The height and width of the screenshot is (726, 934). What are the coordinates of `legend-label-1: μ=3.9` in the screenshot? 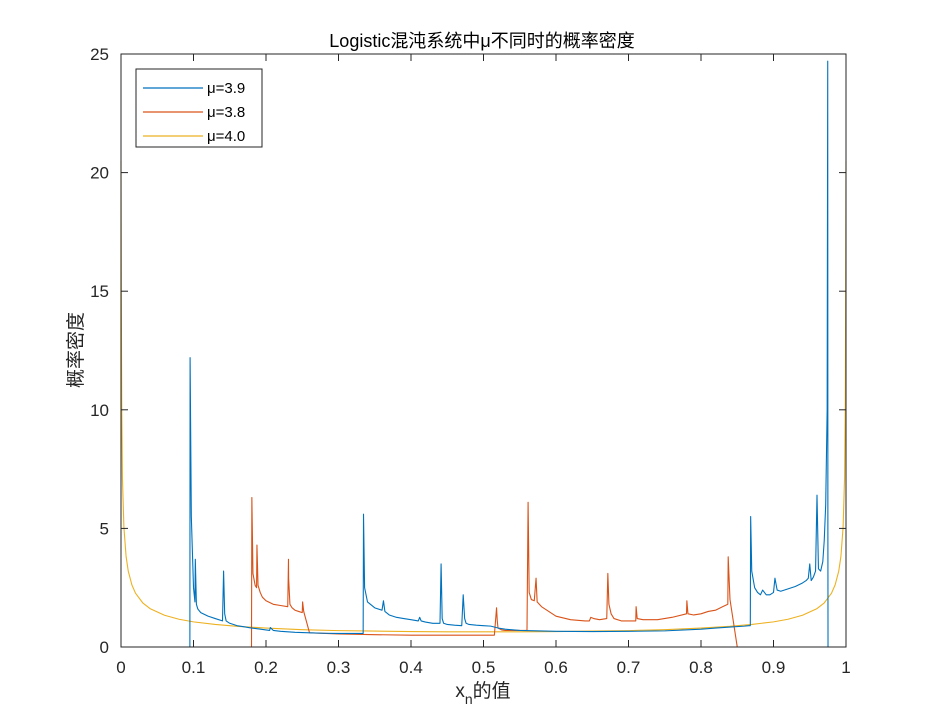 It's located at (226, 88).